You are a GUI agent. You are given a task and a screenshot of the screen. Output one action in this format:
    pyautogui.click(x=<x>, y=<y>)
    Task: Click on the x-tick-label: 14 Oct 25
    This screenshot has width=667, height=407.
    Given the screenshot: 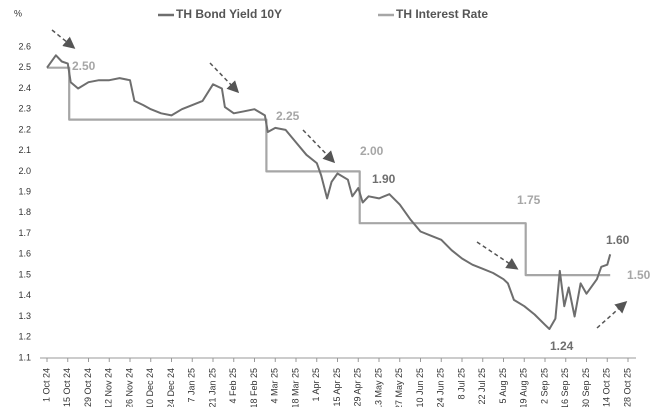 What is the action you would take?
    pyautogui.click(x=607, y=387)
    